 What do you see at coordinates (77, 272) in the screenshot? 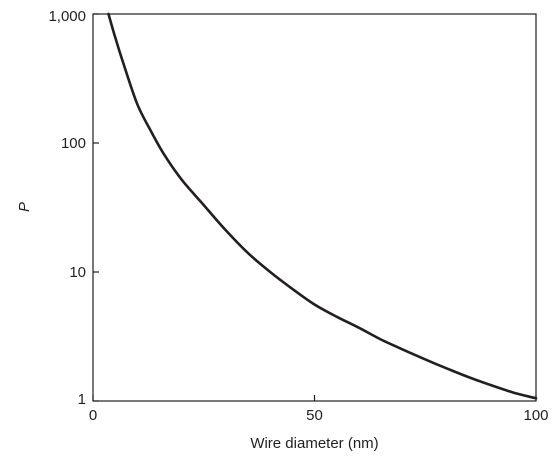
I see `y-tick-label: 10` at bounding box center [77, 272].